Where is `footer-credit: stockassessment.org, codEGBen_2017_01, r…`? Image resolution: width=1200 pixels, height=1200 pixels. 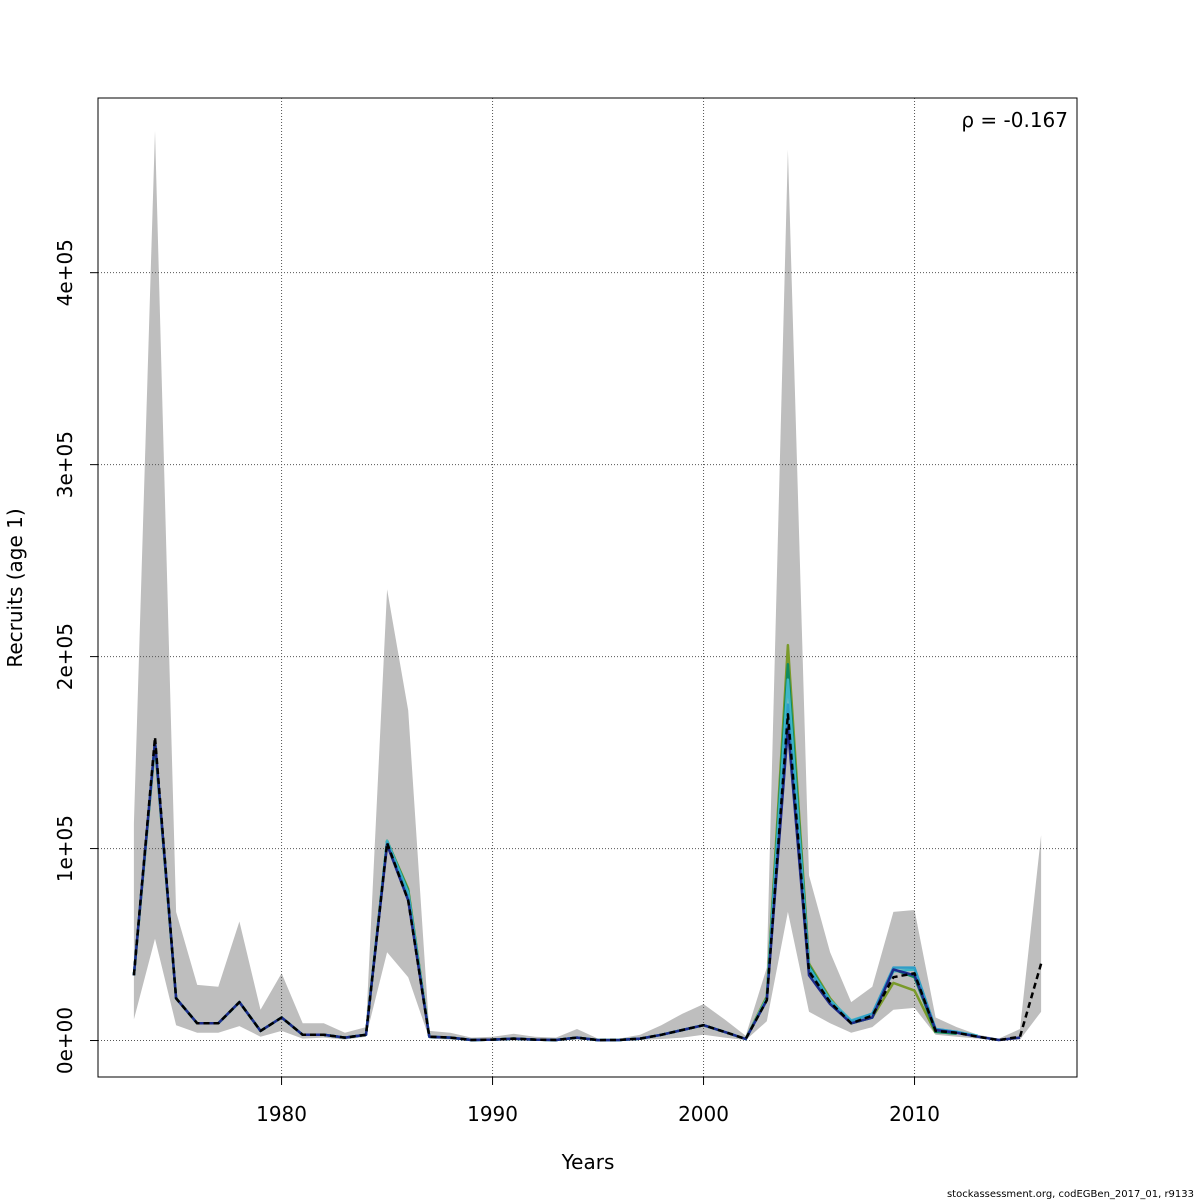 footer-credit: stockassessment.org, codEGBen_2017_01, r… is located at coordinates (1070, 1194).